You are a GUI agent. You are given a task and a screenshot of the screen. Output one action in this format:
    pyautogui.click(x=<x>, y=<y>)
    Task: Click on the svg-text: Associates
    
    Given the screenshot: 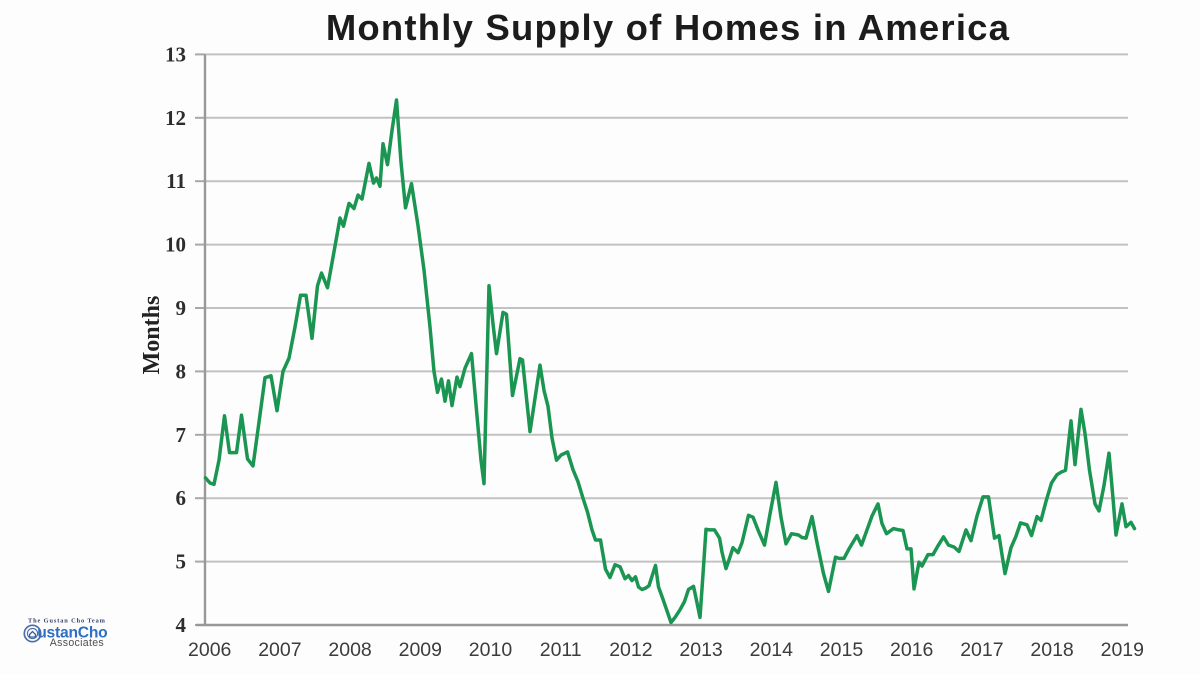 What is the action you would take?
    pyautogui.click(x=77, y=643)
    